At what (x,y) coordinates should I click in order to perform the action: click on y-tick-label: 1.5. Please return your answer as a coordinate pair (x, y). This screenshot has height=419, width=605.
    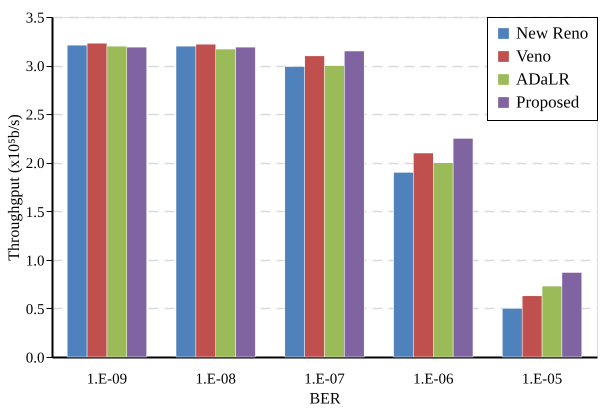
    Looking at the image, I should click on (35, 212).